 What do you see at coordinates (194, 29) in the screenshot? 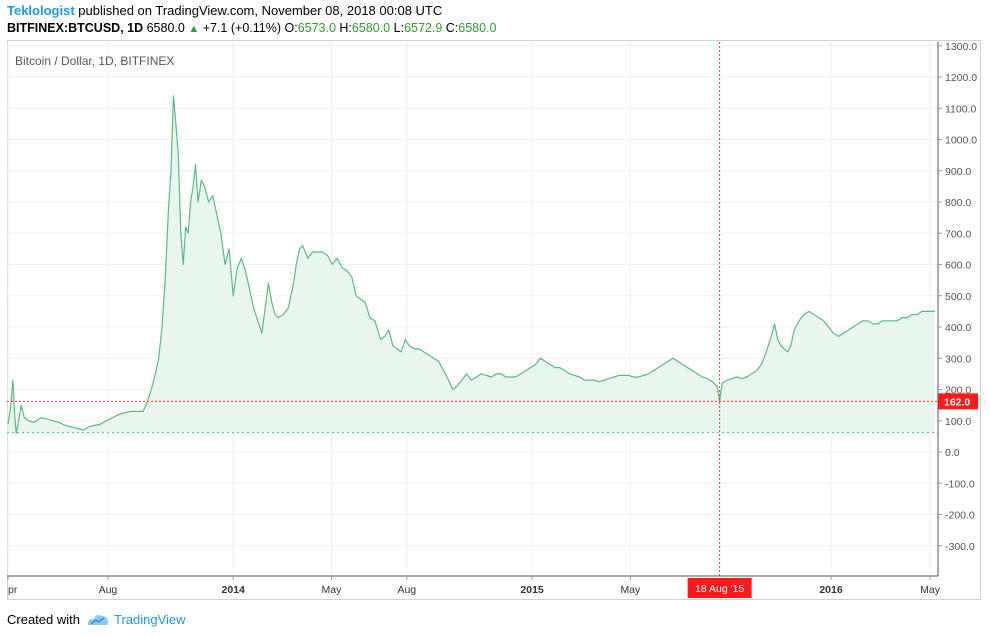
I see `up-arrow-icon: ▲` at bounding box center [194, 29].